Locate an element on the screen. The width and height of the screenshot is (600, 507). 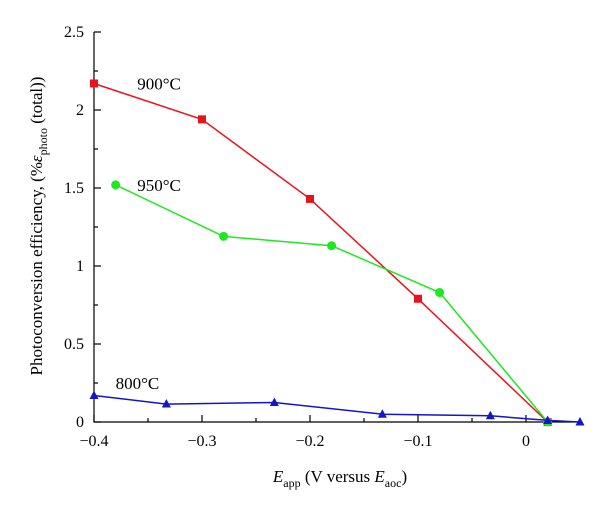
x-axis-ticks: −0.4 −0.3 −0.2 −0.1 0 is located at coordinates (330, 432).